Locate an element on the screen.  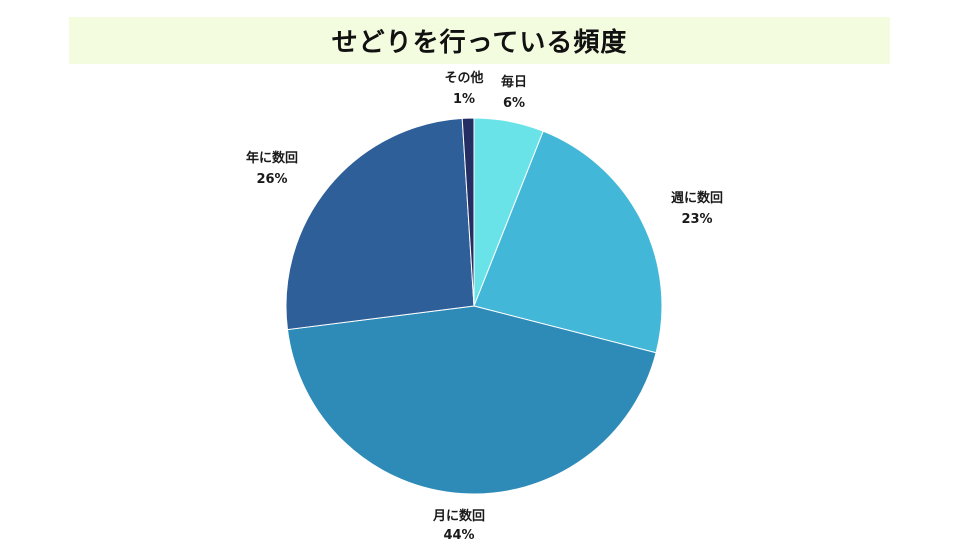
slice-label-name: 毎日 is located at coordinates (514, 82).